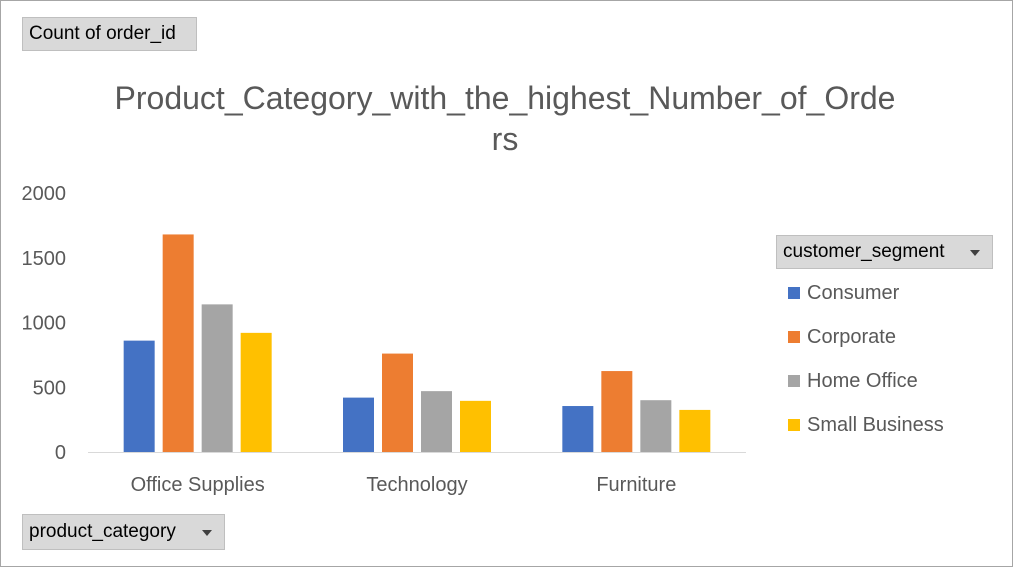 This screenshot has width=1013, height=567. I want to click on legend-field-button: customer_segment, so click(884, 252).